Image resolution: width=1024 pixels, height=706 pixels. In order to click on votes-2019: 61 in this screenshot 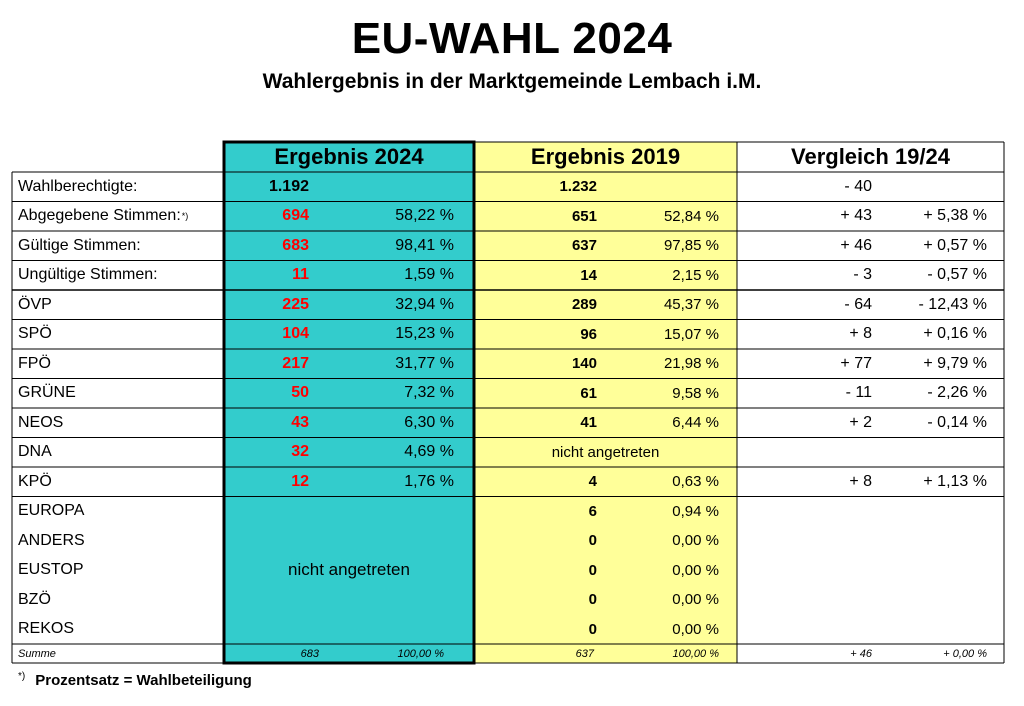, I will do `click(588, 393)`.